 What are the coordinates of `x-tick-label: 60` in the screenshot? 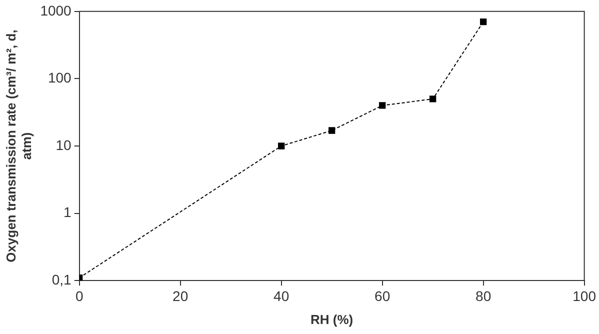 It's located at (382, 296).